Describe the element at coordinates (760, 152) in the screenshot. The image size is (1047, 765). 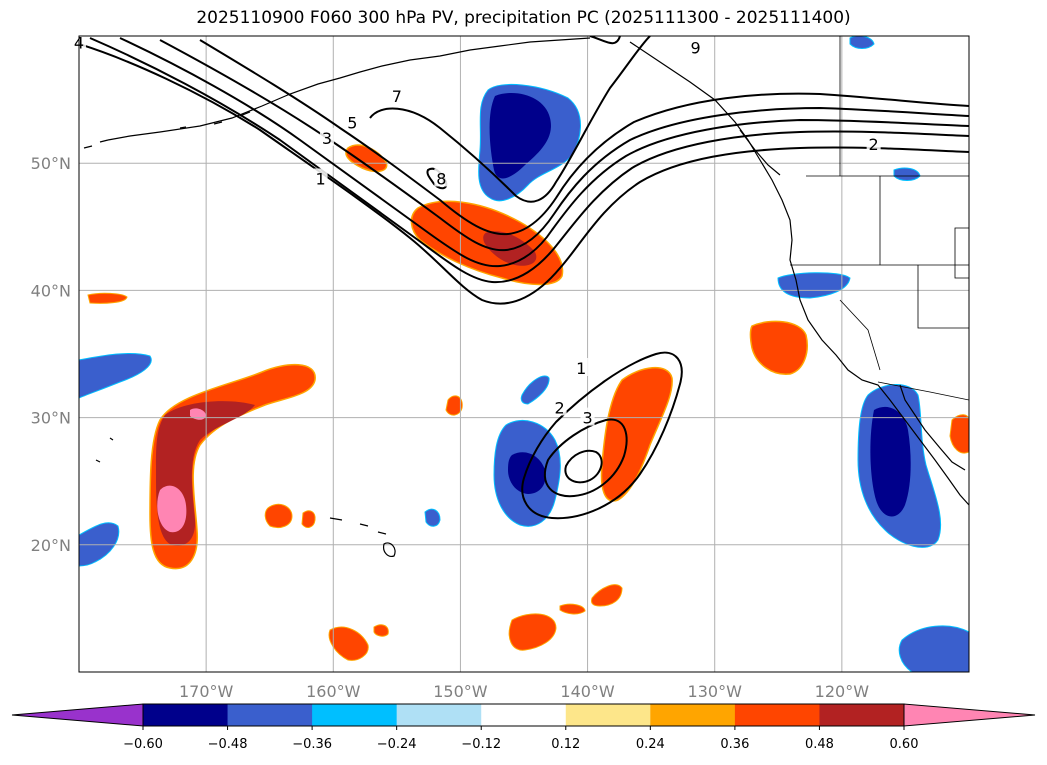
I see `coastline-bc-islands` at that location.